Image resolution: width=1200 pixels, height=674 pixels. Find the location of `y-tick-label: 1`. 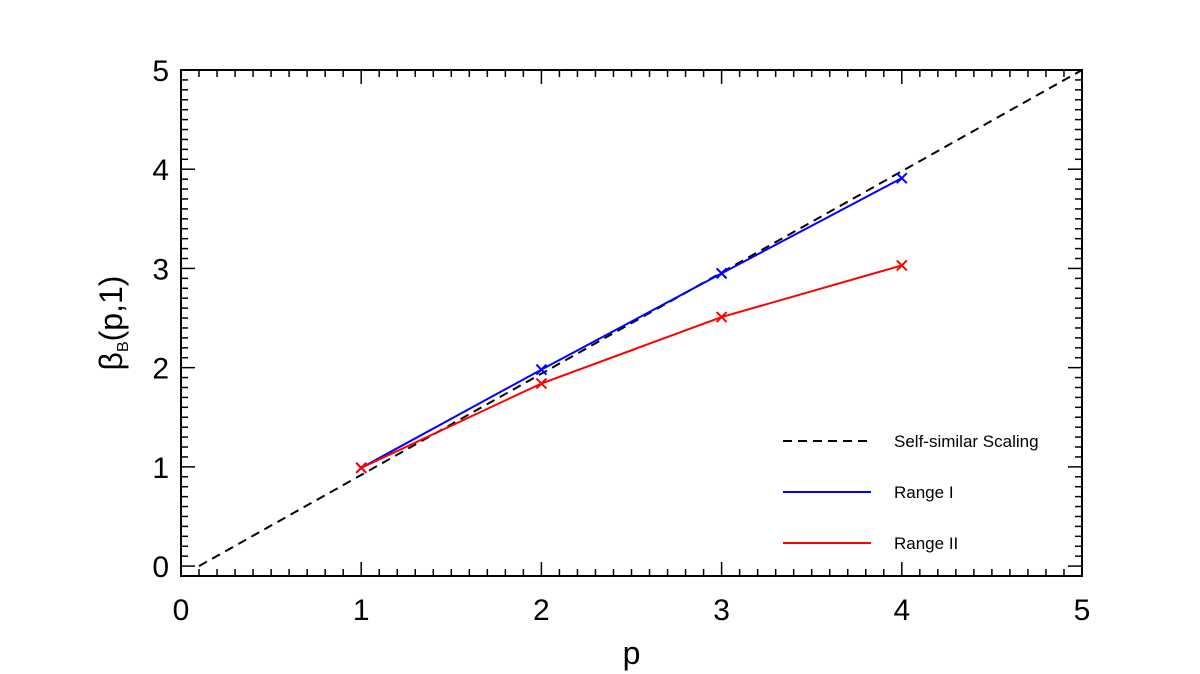

y-tick-label: 1 is located at coordinates (160, 468).